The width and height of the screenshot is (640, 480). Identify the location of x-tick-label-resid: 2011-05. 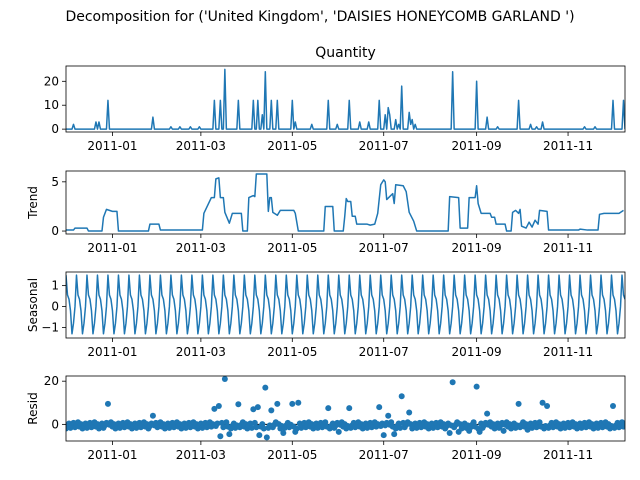
(292, 455).